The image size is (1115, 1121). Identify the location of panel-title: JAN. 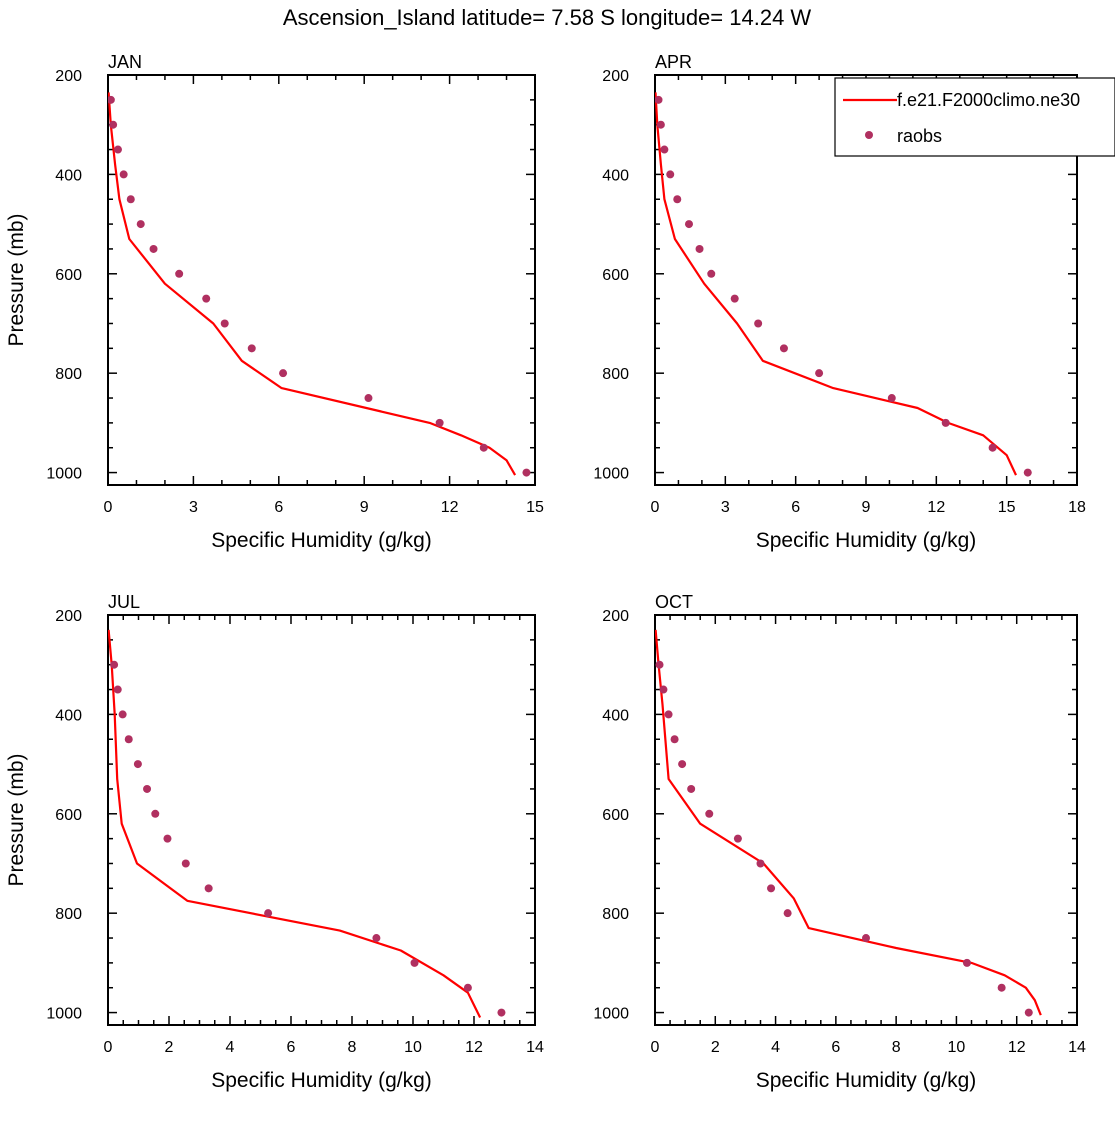
(125, 62).